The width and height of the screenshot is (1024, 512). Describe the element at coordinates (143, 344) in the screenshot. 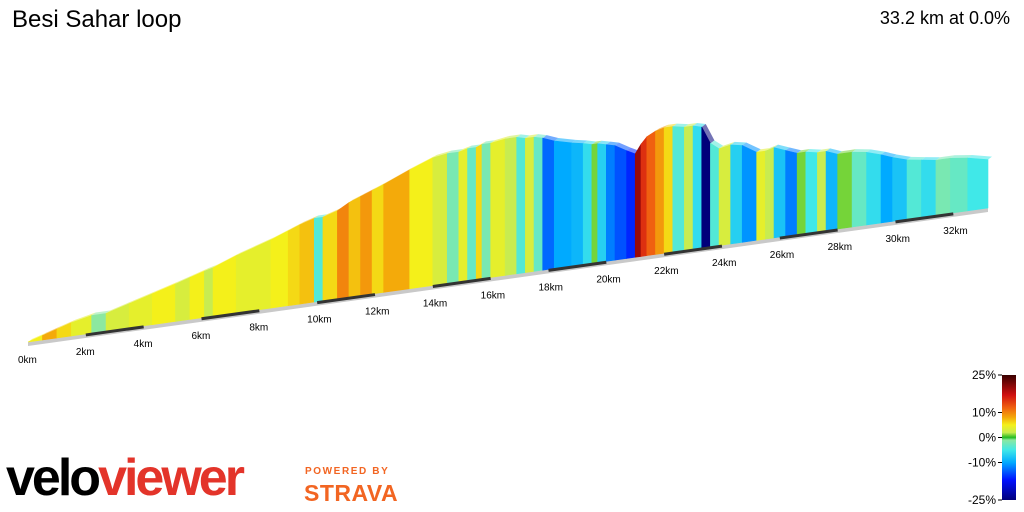

I see `tick-label-4: 4km` at that location.